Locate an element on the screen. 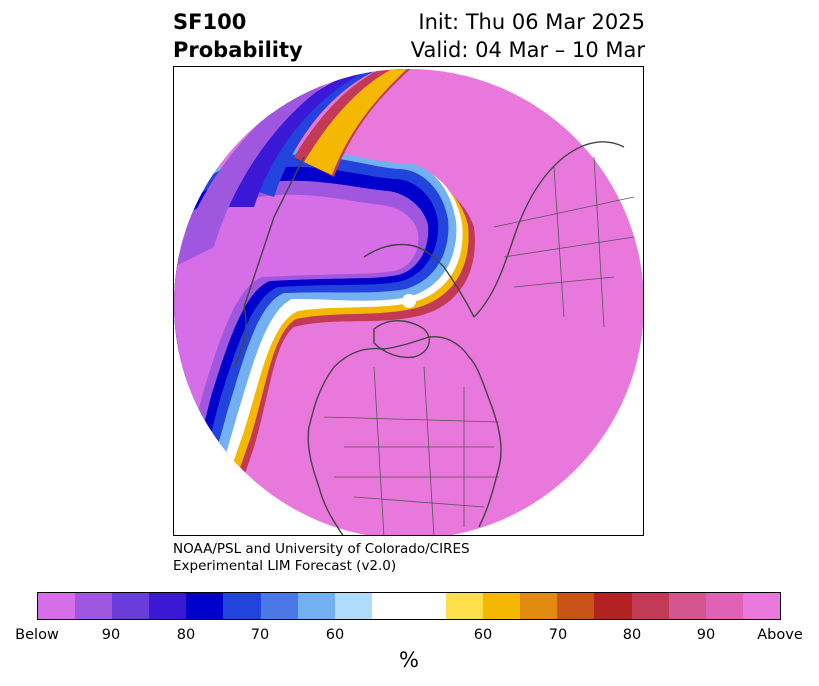 This screenshot has height=686, width=819. tick-80-above: 80 is located at coordinates (632, 635).